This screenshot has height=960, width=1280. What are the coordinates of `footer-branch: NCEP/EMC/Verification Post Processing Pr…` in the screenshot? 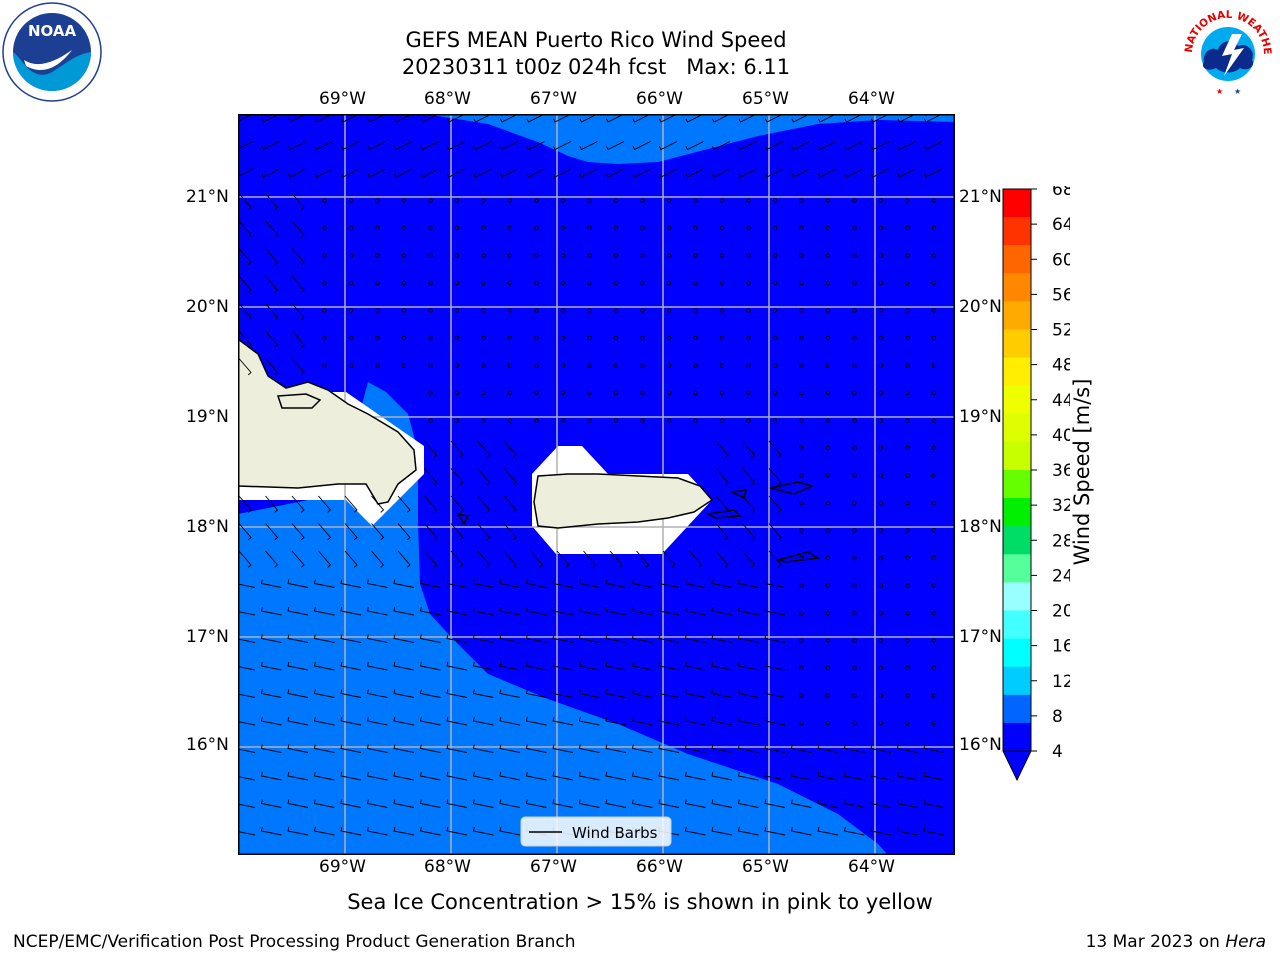 It's located at (294, 942).